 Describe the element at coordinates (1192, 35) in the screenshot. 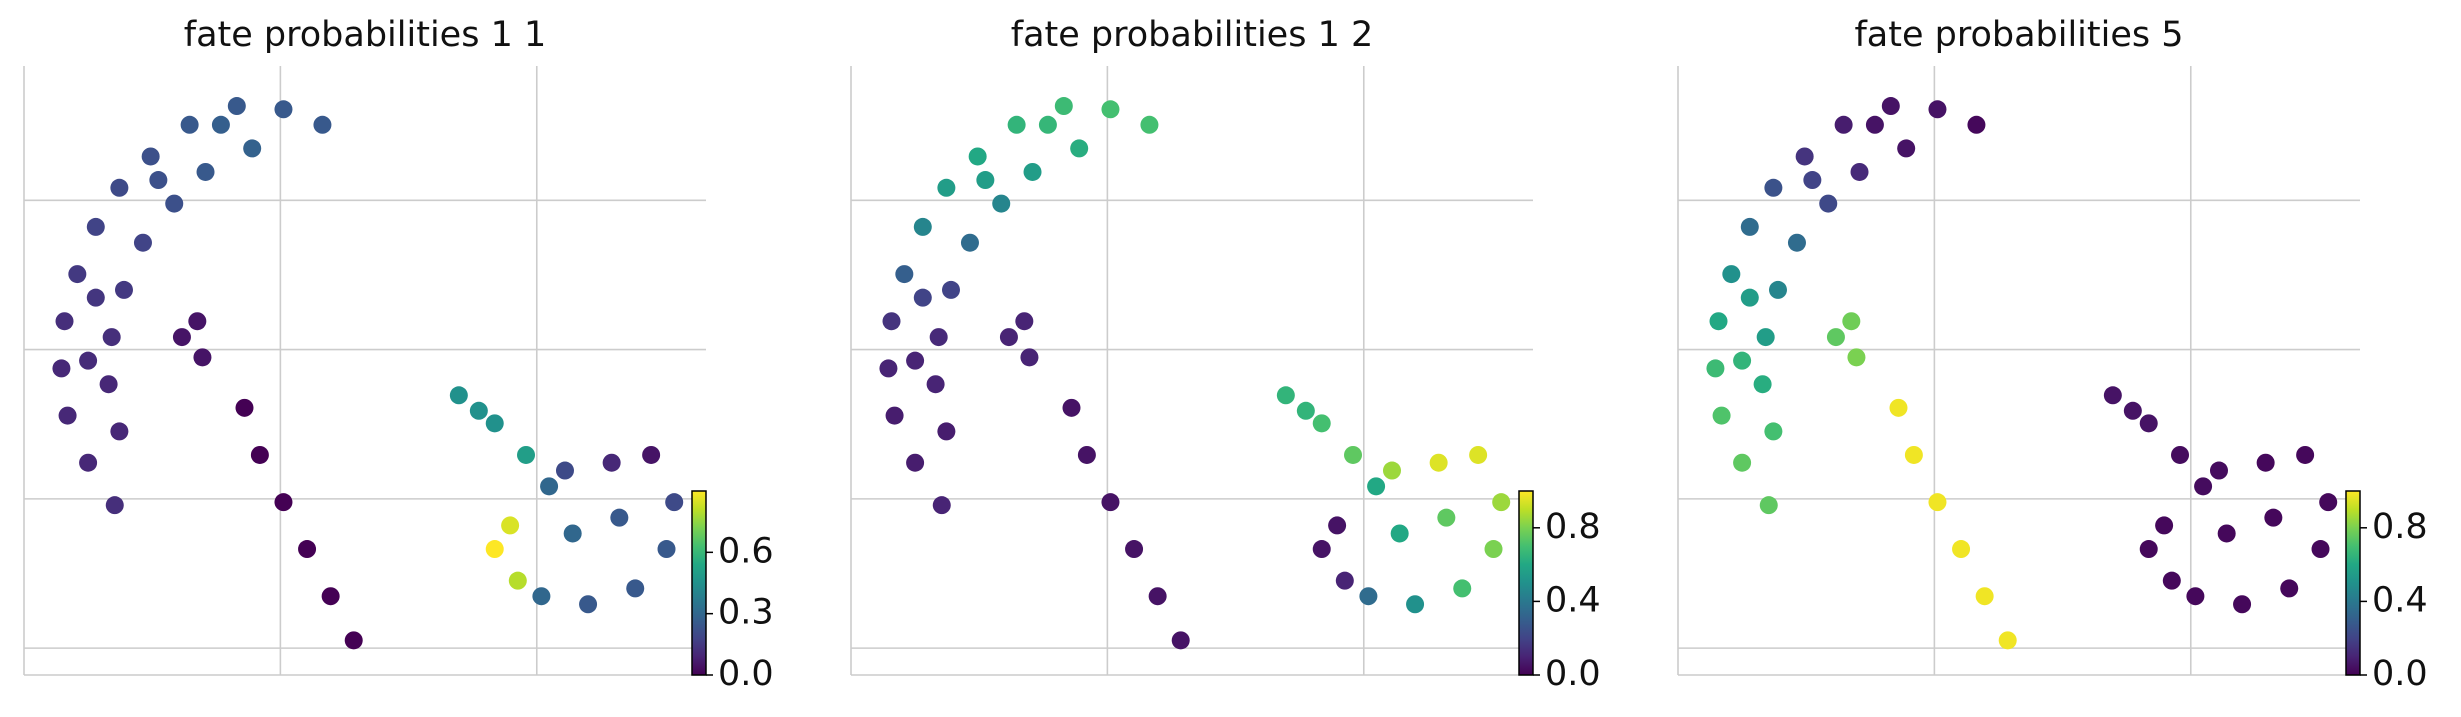

I see `chart-title: fate probabilities 1 2` at that location.